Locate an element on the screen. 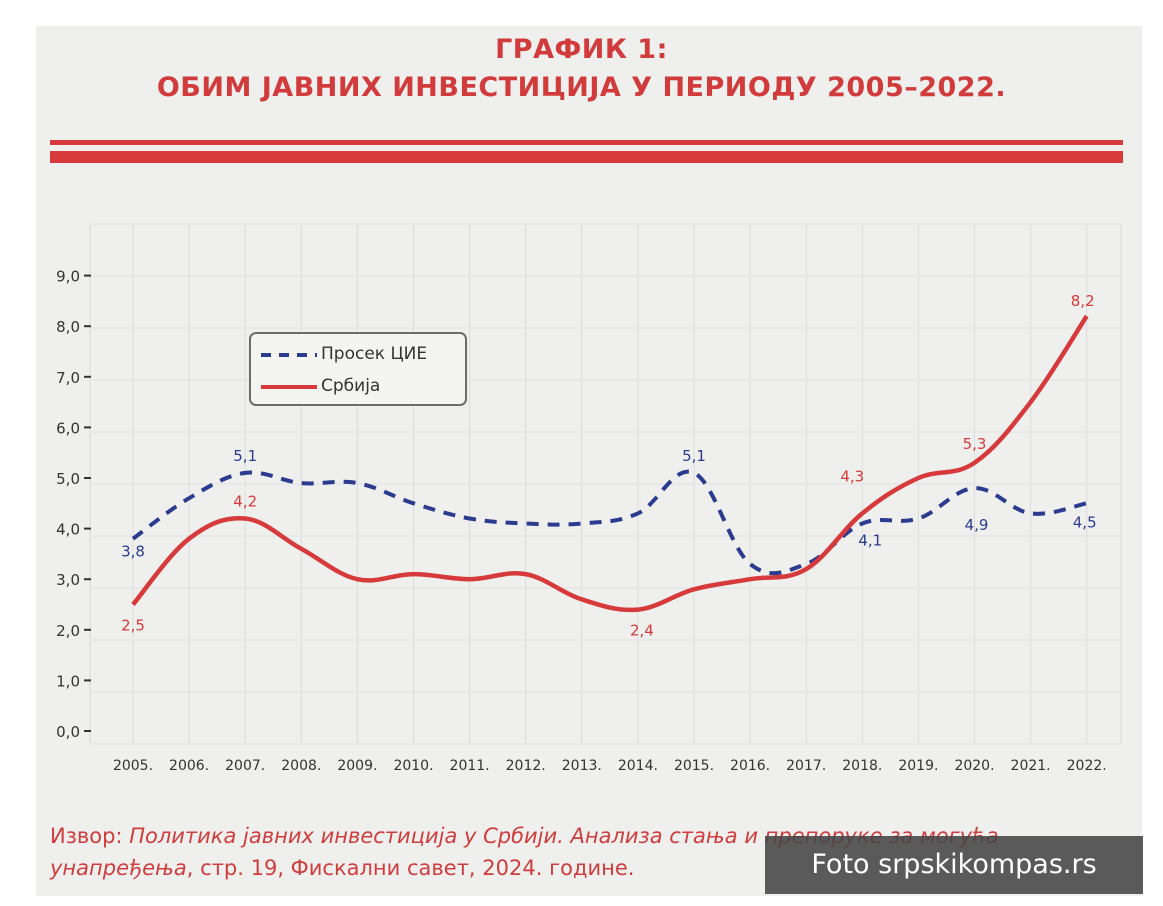 The height and width of the screenshot is (906, 1163). series-line-cee-average is located at coordinates (609, 522).